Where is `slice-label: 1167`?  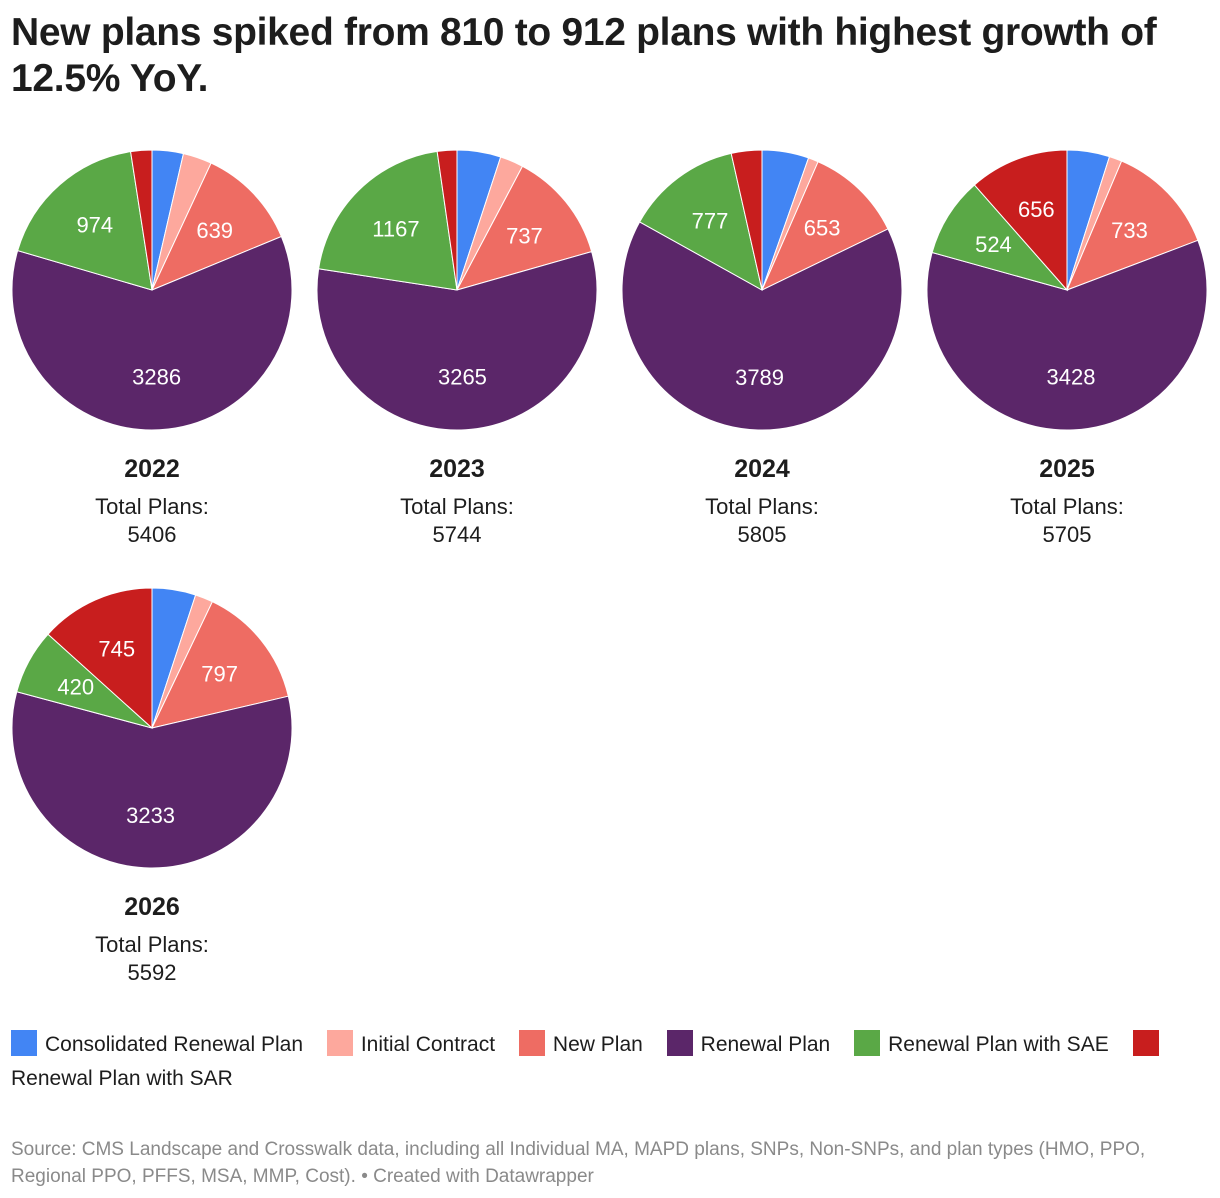 slice-label: 1167 is located at coordinates (395, 228).